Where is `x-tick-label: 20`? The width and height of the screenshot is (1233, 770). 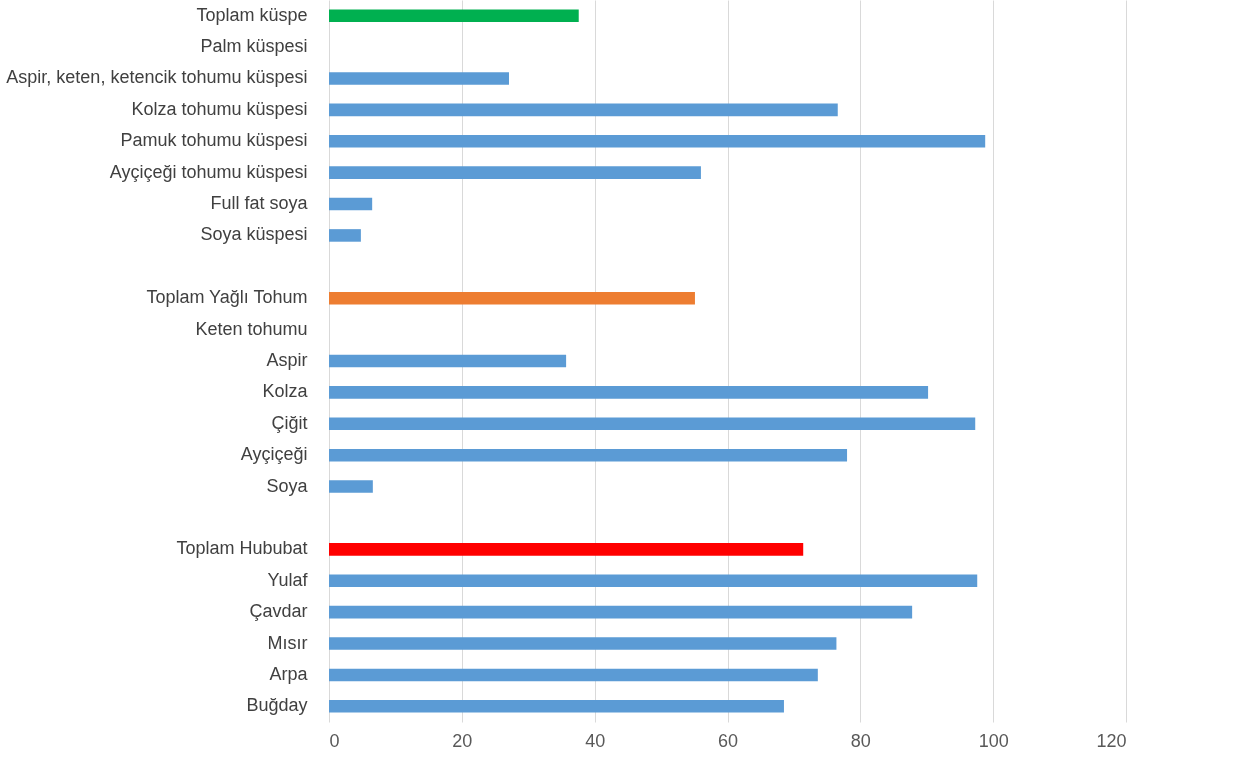
x-tick-label: 20 is located at coordinates (462, 740).